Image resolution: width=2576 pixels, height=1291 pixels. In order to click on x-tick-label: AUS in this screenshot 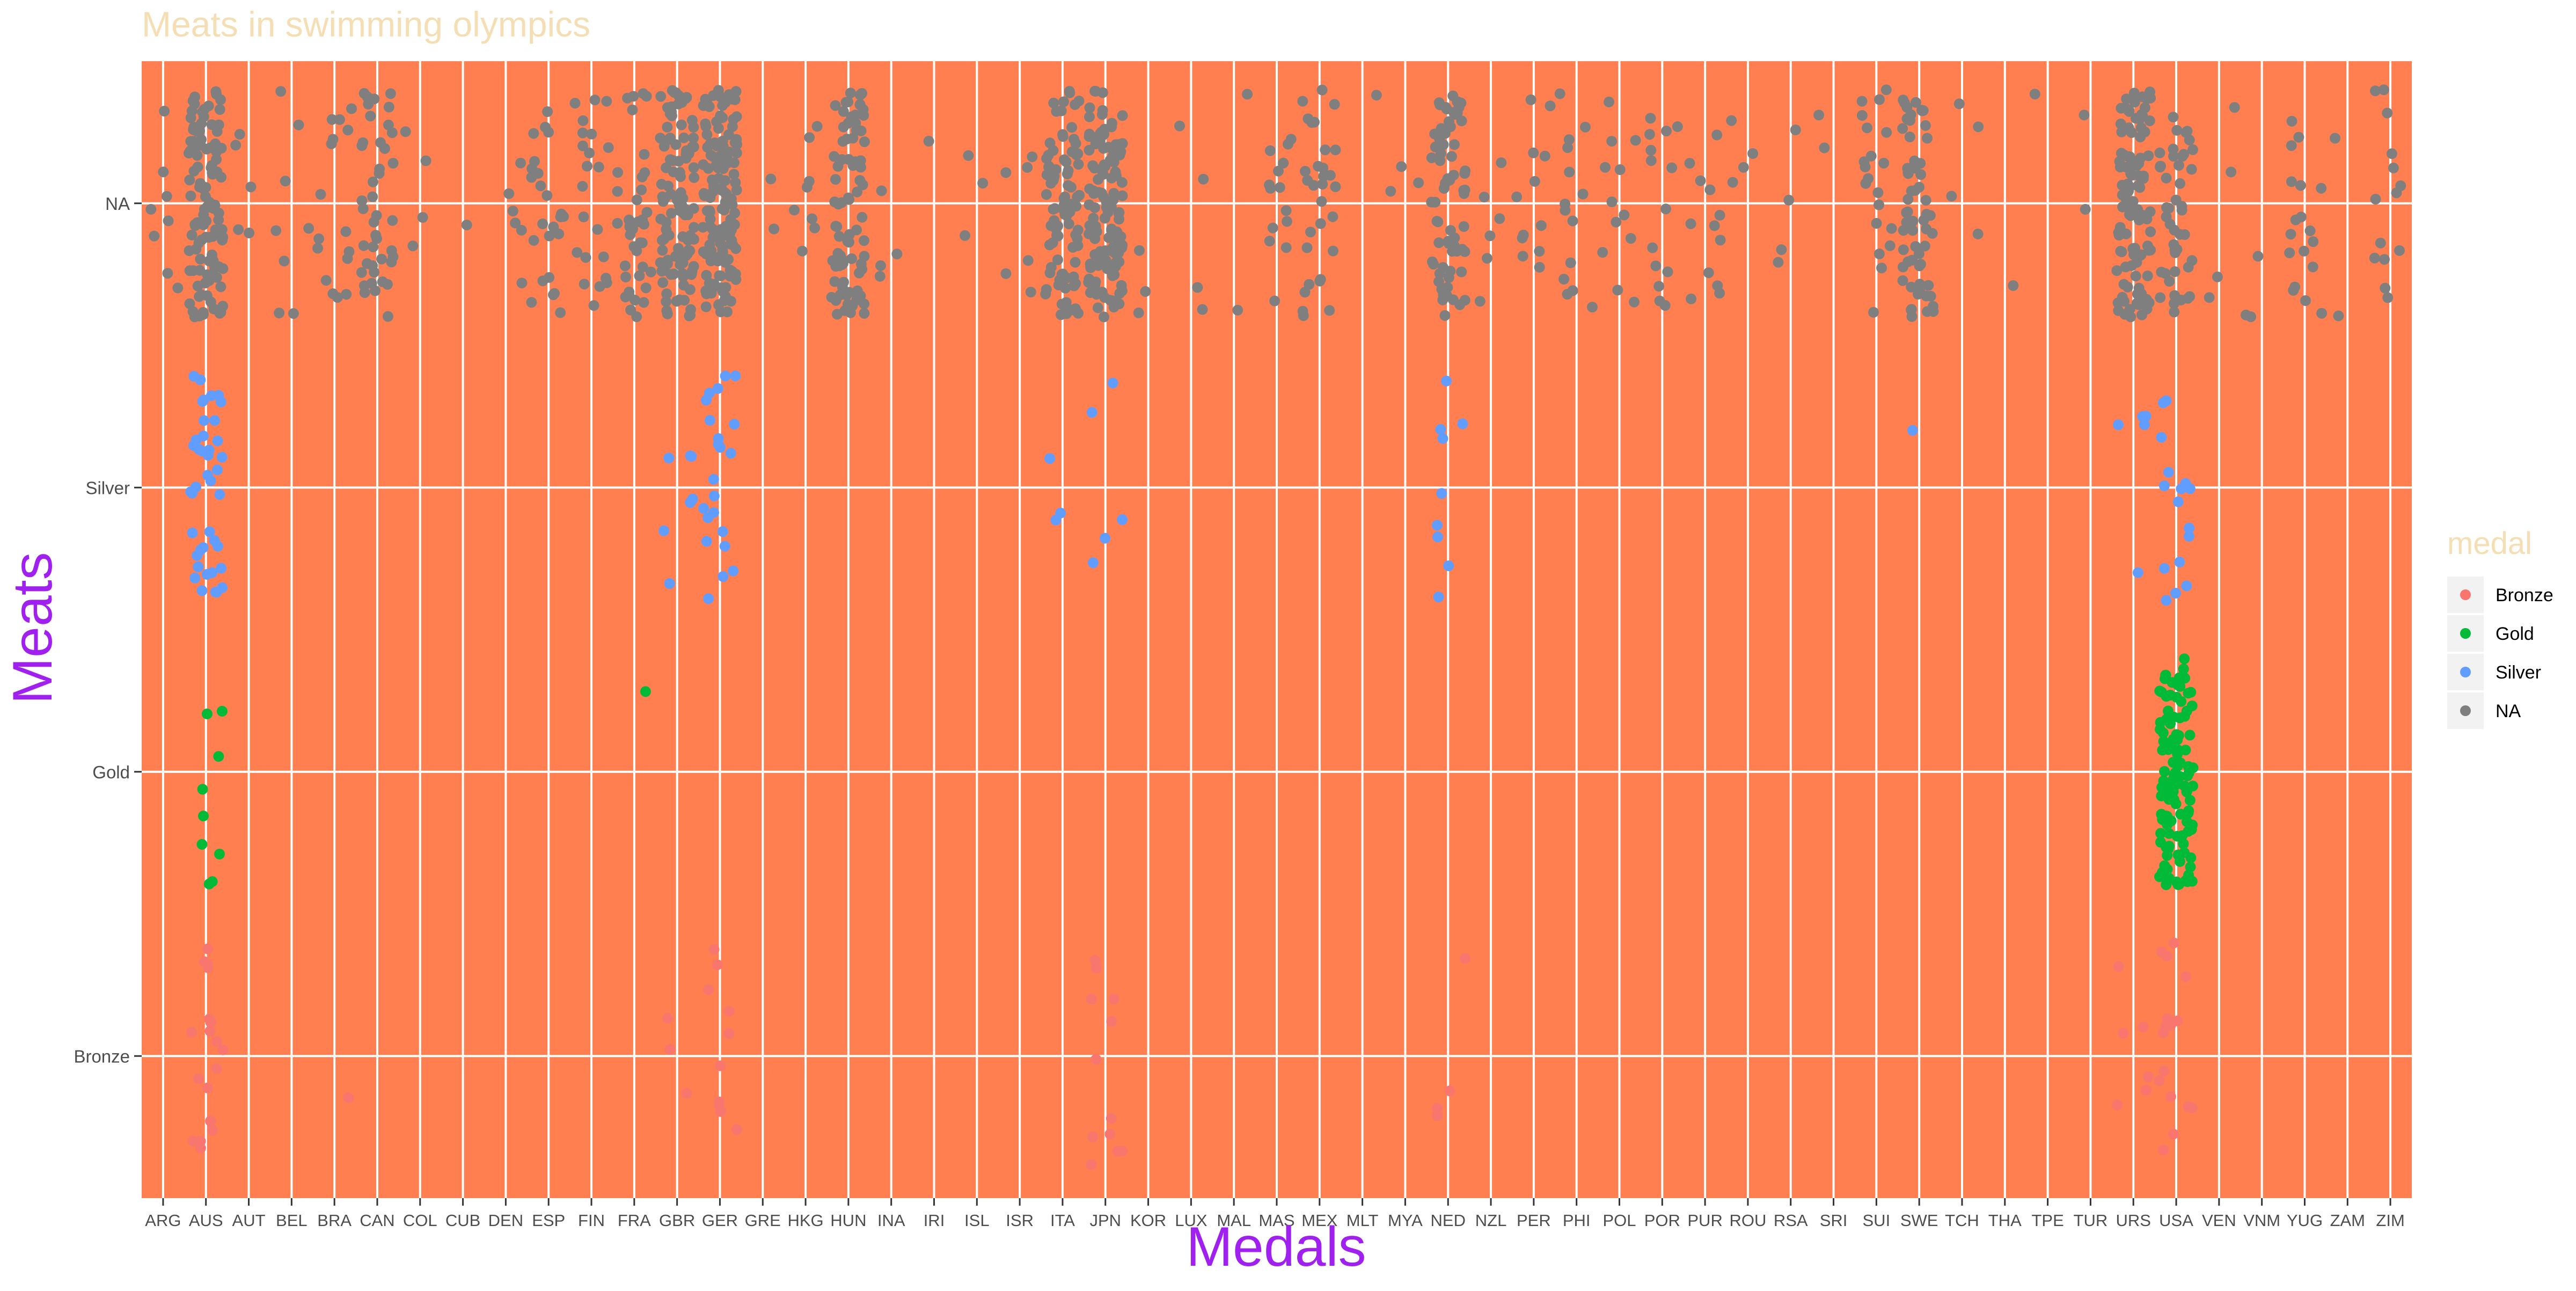, I will do `click(206, 1220)`.